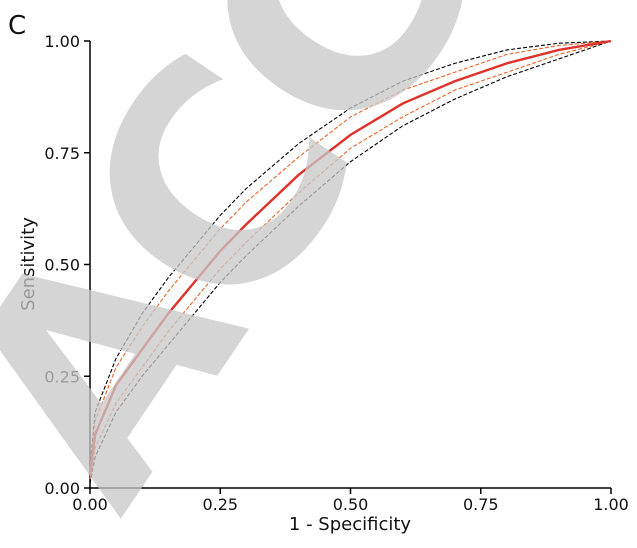 This screenshot has width=637, height=548. What do you see at coordinates (611, 504) in the screenshot?
I see `x-tick-label: 1.00` at bounding box center [611, 504].